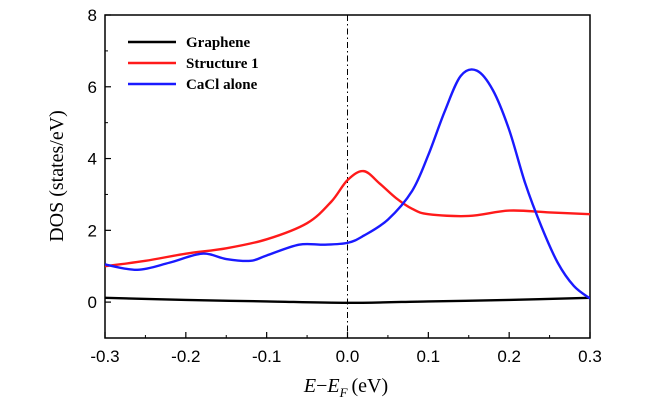  Describe the element at coordinates (222, 85) in the screenshot. I see `legend-label-cacl-alone: CaCl alone` at that location.